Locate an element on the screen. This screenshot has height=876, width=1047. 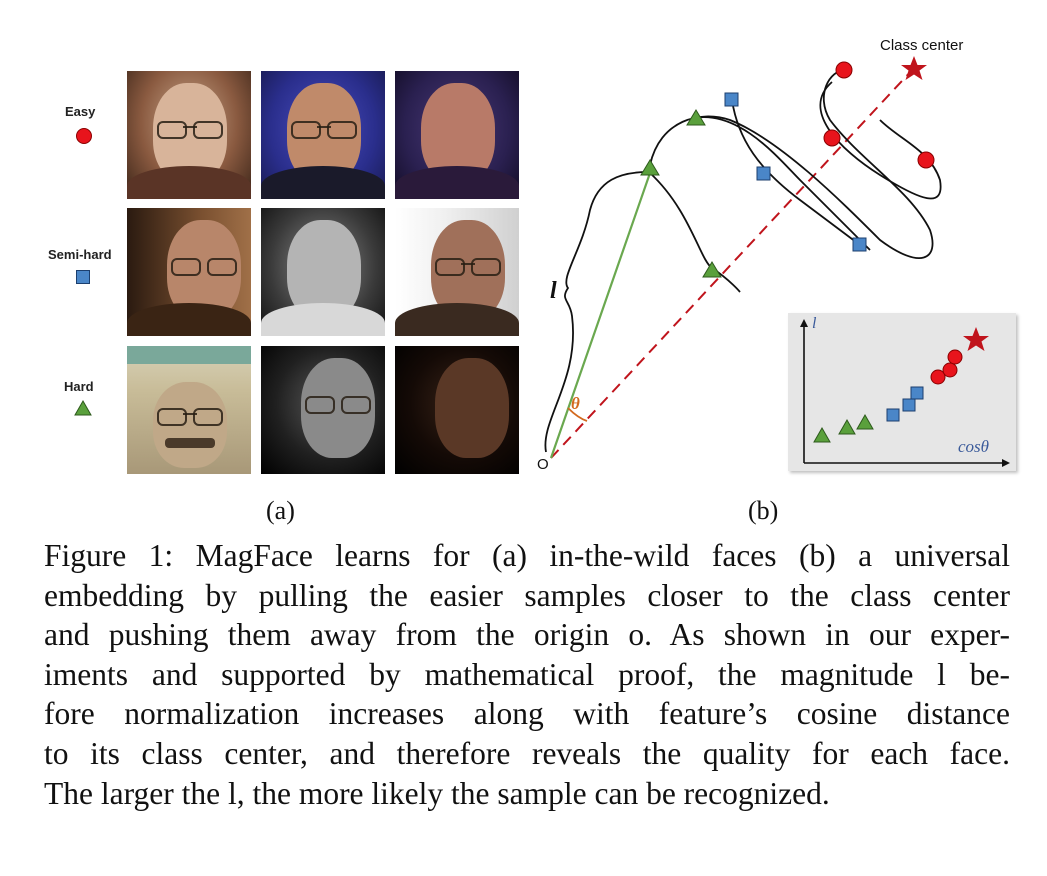
inset-y-label: l is located at coordinates (814, 323).